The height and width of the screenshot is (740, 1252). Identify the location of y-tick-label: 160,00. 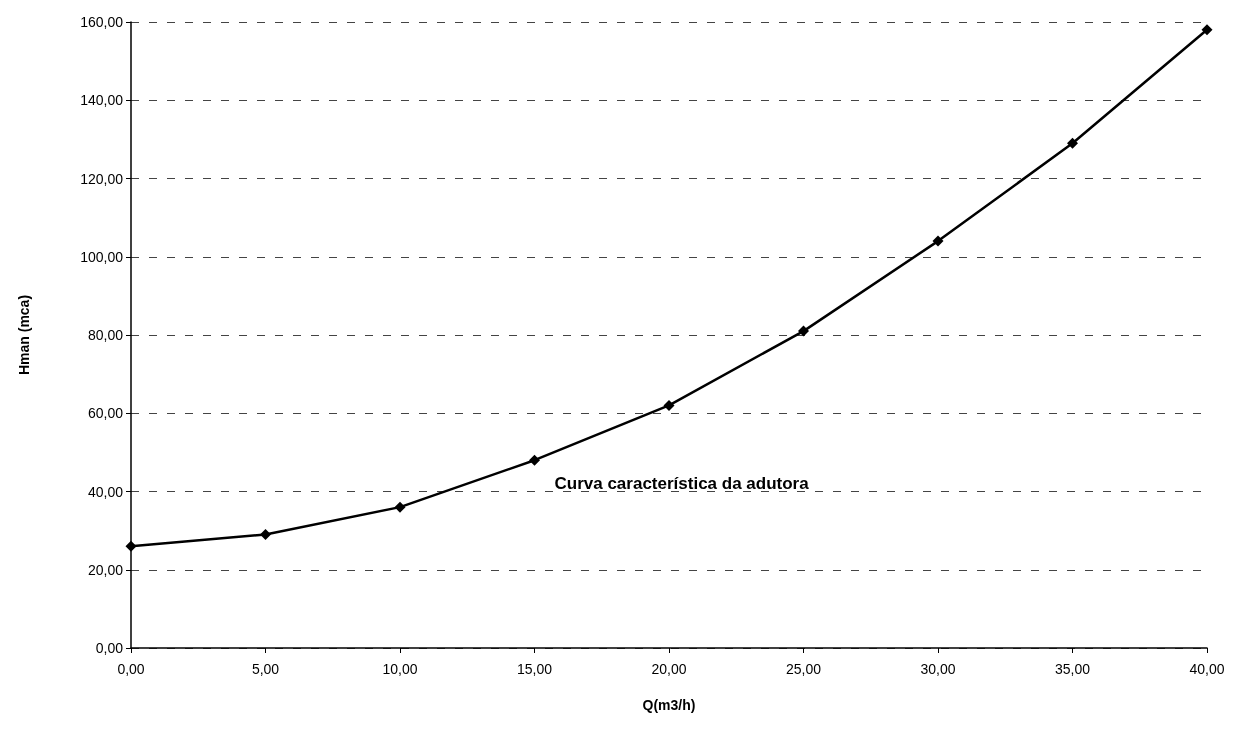
(102, 22).